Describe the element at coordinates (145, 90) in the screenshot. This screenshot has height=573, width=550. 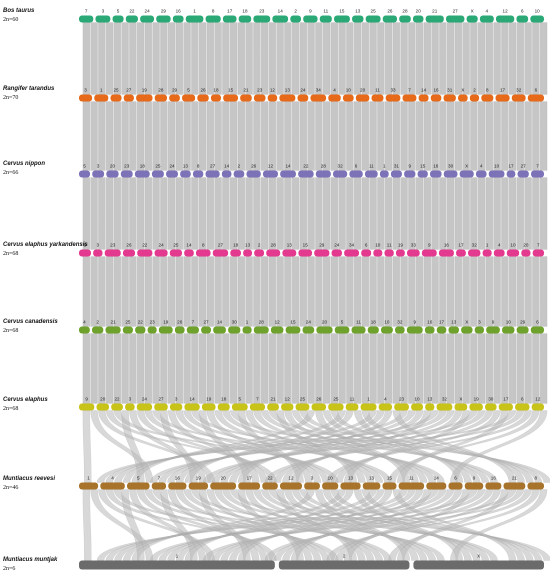
I see `chromosome-label: 19` at that location.